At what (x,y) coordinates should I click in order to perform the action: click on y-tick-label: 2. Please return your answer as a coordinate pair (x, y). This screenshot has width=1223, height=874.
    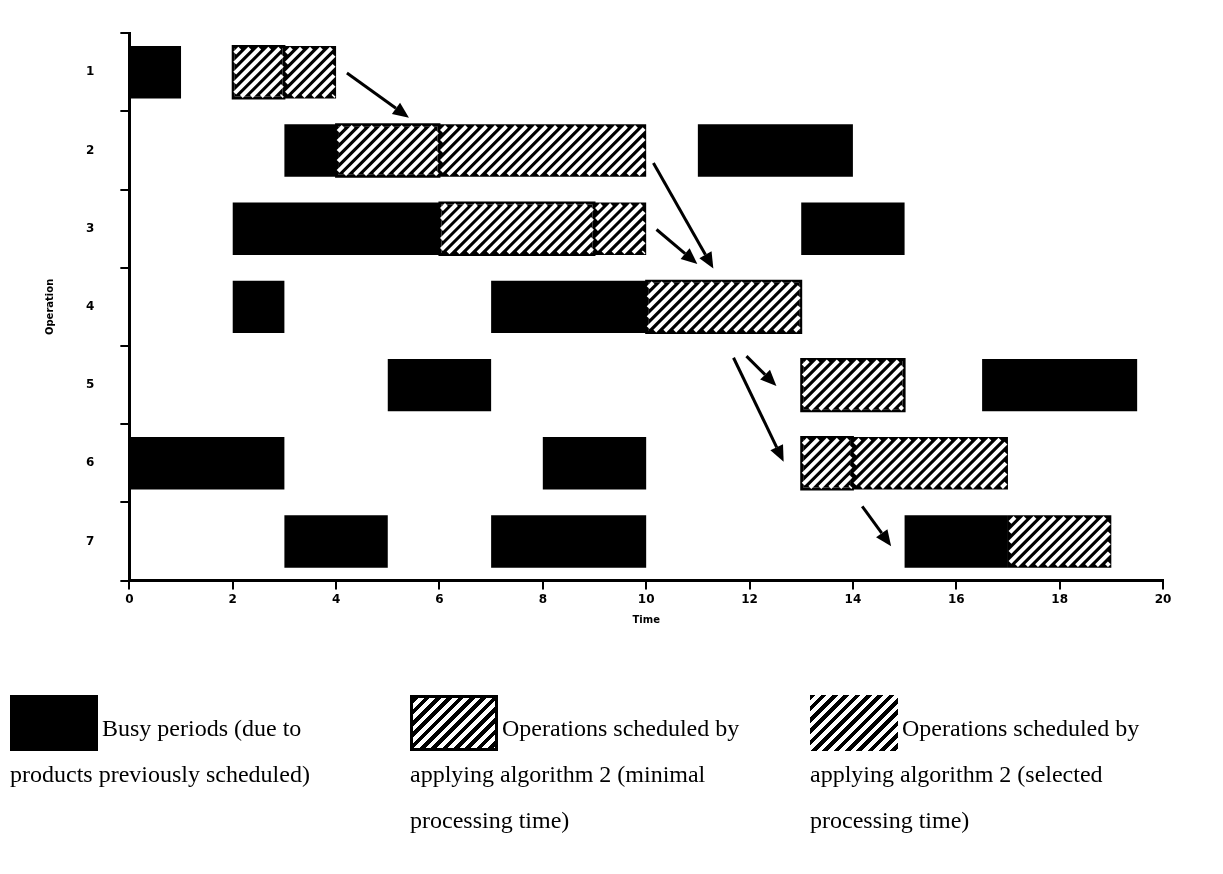
    Looking at the image, I should click on (90, 149).